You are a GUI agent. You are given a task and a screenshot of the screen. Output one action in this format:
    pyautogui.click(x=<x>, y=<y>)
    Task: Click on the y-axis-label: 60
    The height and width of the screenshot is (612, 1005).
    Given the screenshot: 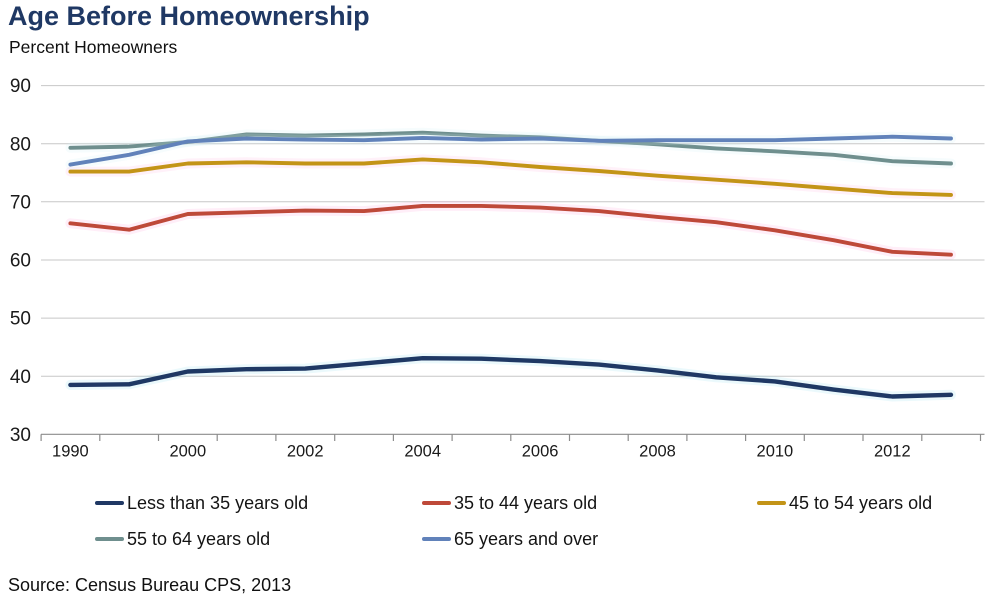 What is the action you would take?
    pyautogui.click(x=20, y=261)
    